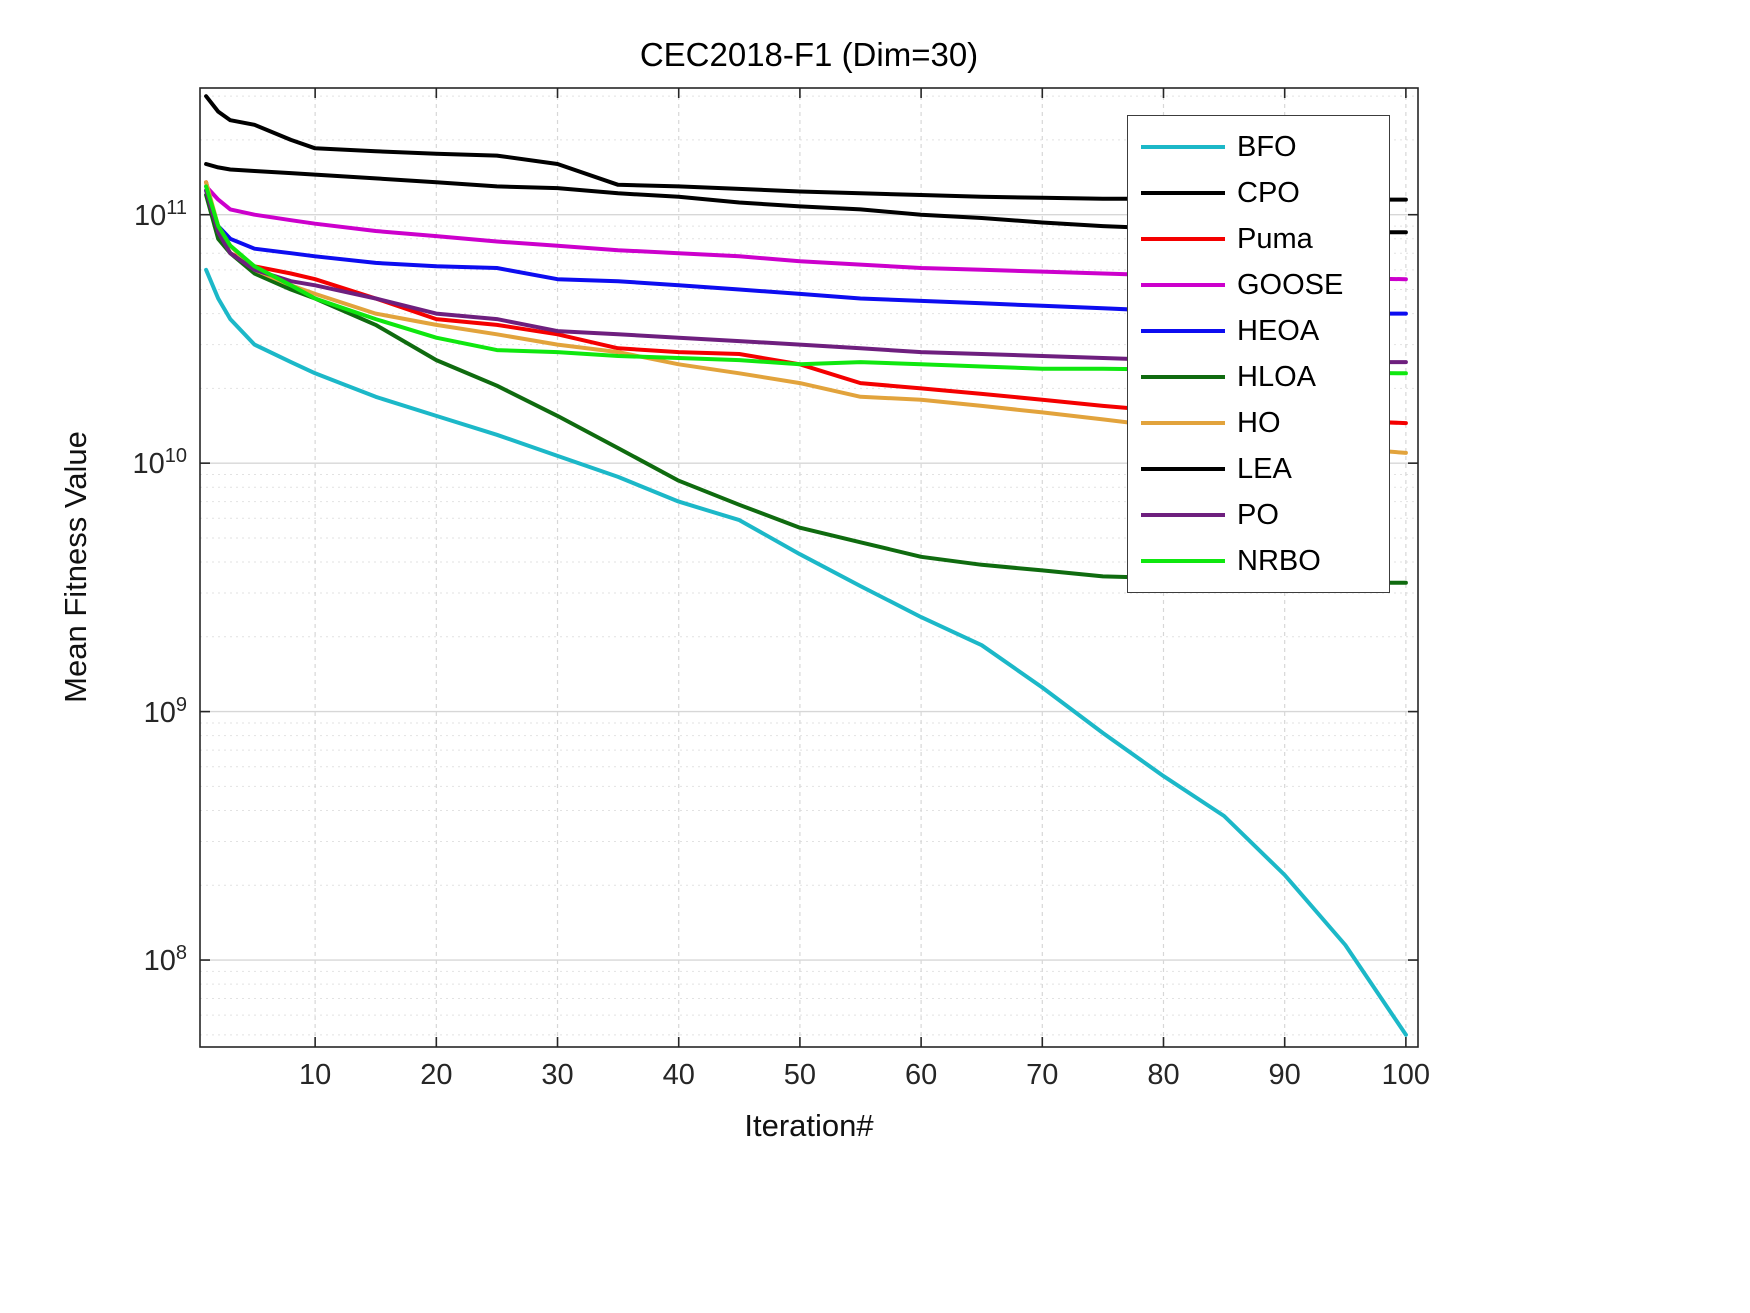  I want to click on legend-label-HLOA: HLOA, so click(1276, 376).